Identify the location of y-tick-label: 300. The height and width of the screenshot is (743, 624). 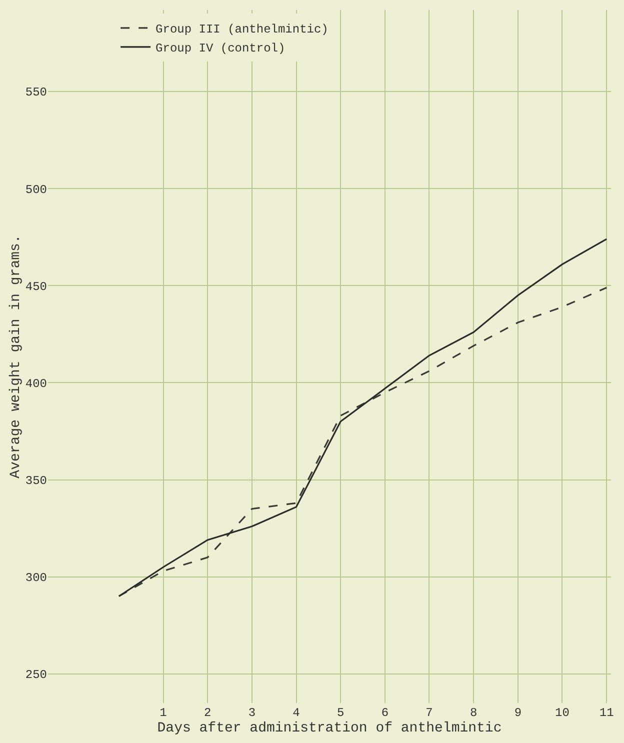
(36, 578).